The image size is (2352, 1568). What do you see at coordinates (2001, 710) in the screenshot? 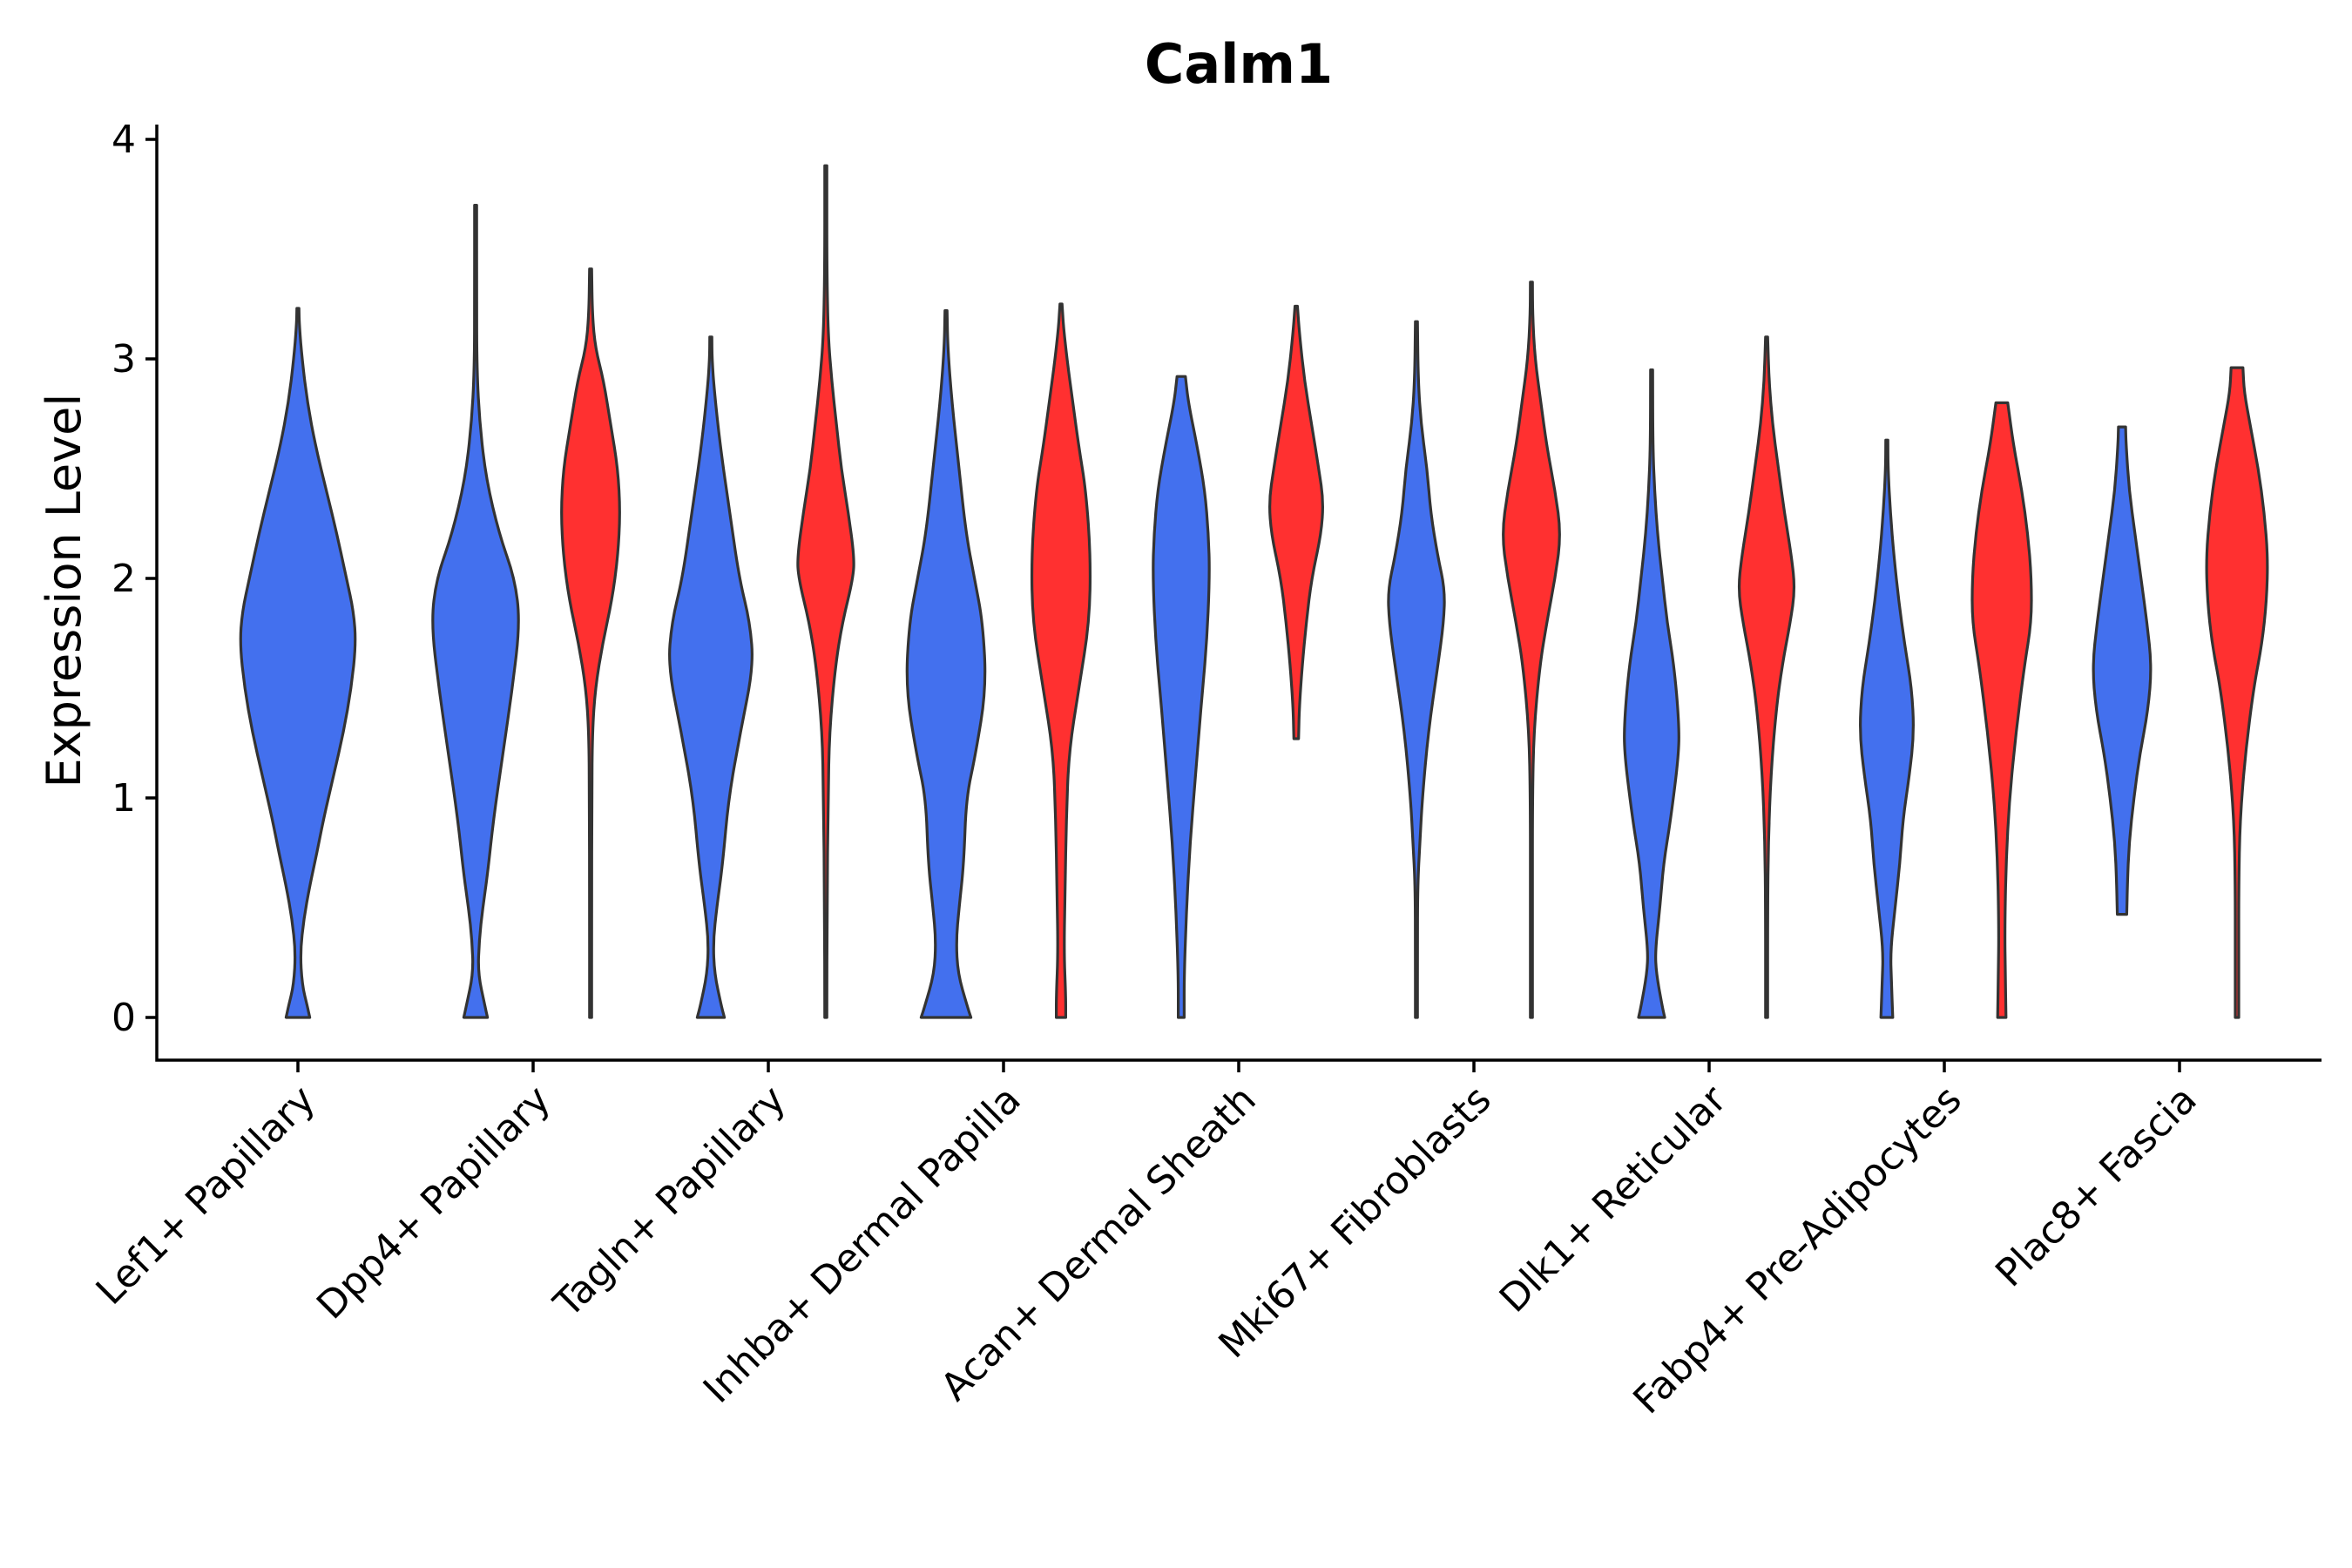
I see `violin-group2-fabp4-pre-adipocytes` at bounding box center [2001, 710].